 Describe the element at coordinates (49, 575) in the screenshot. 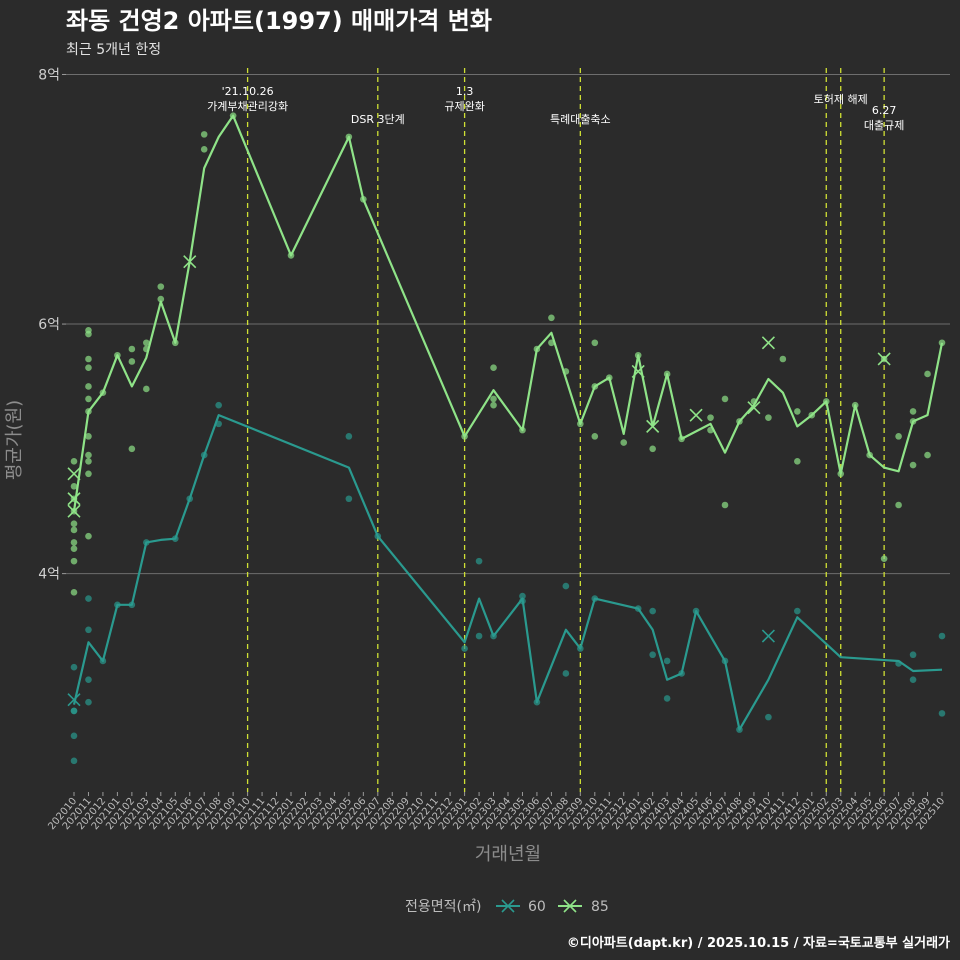

I see `y-tick-label: 4억` at that location.